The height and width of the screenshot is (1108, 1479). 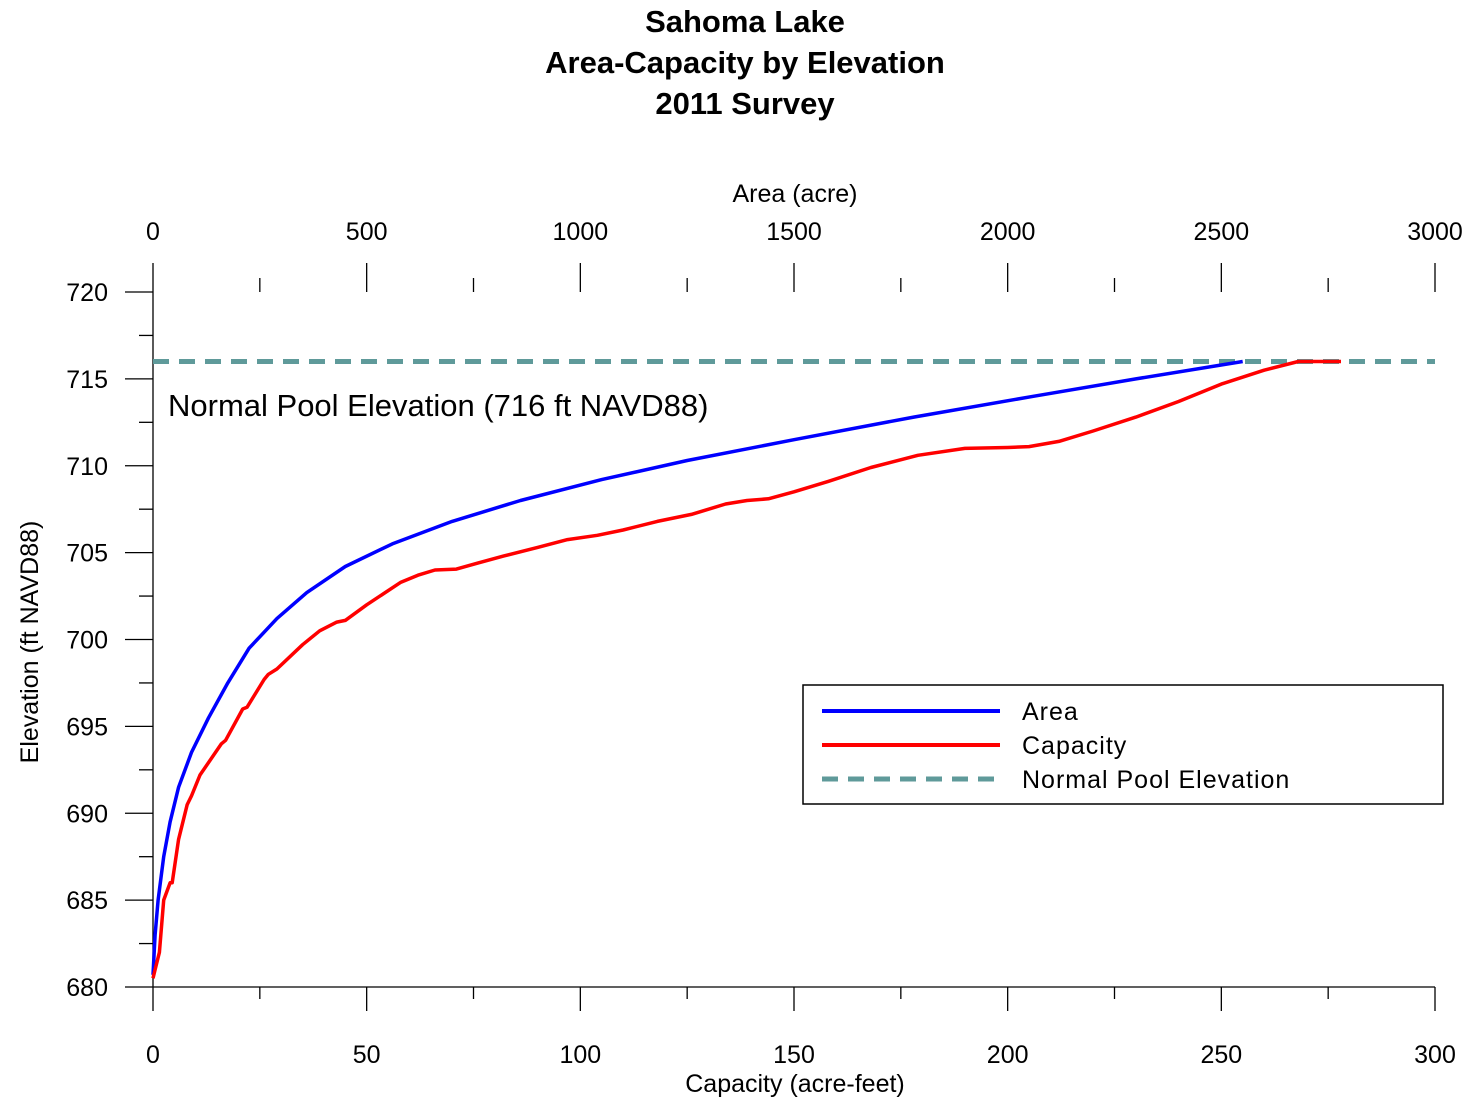 I want to click on legend-label-capacity: Capacity, so click(x=1074, y=746).